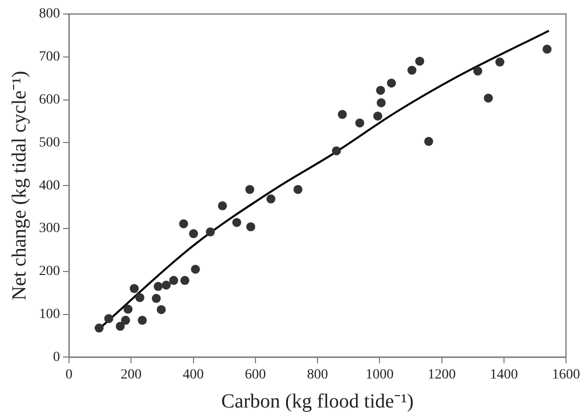  I want to click on y-tick-label: 0, so click(56, 357).